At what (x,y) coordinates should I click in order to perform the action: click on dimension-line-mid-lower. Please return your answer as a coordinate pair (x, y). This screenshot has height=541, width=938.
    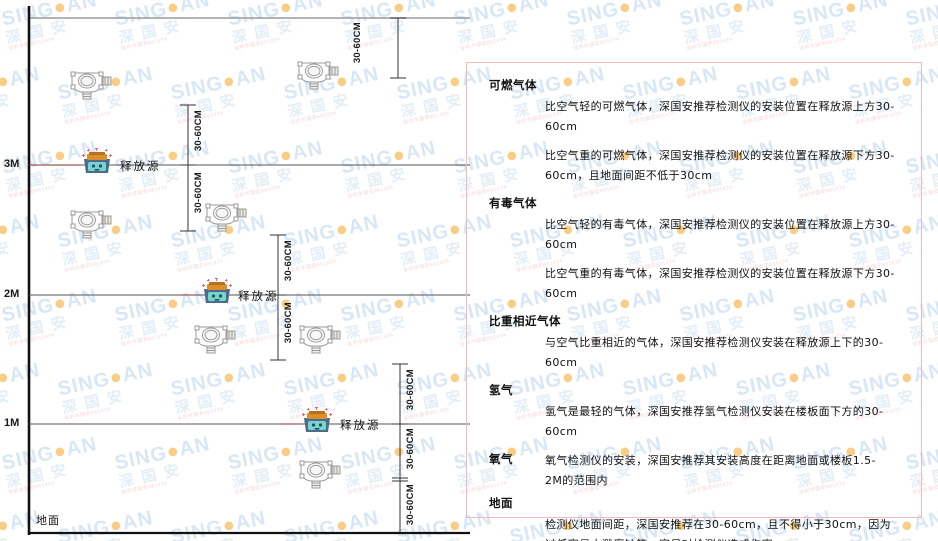
    Looking at the image, I should click on (278, 297).